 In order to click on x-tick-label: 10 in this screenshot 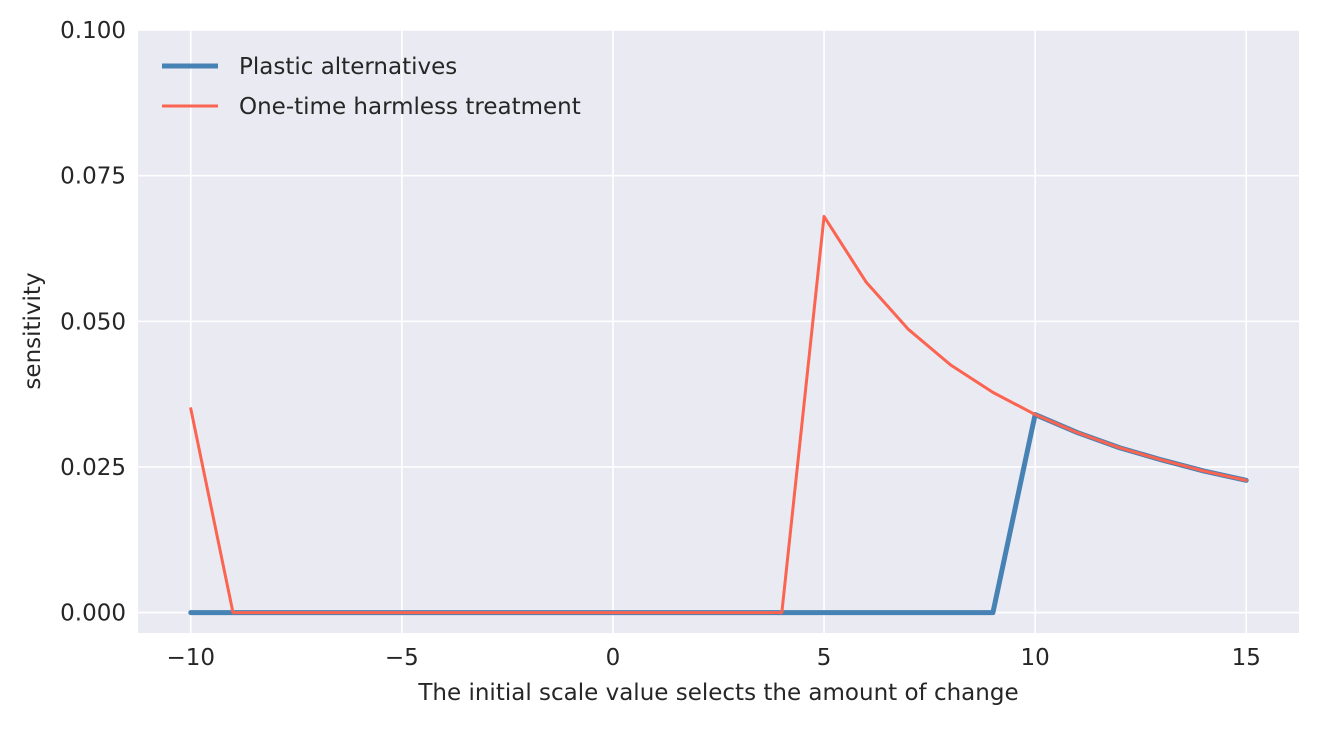, I will do `click(1034, 658)`.